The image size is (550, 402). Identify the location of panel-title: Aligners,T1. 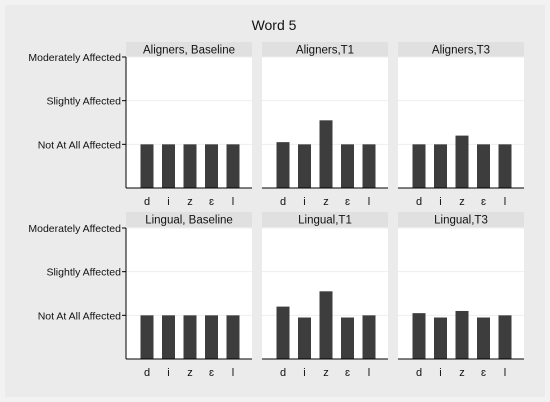
(325, 51).